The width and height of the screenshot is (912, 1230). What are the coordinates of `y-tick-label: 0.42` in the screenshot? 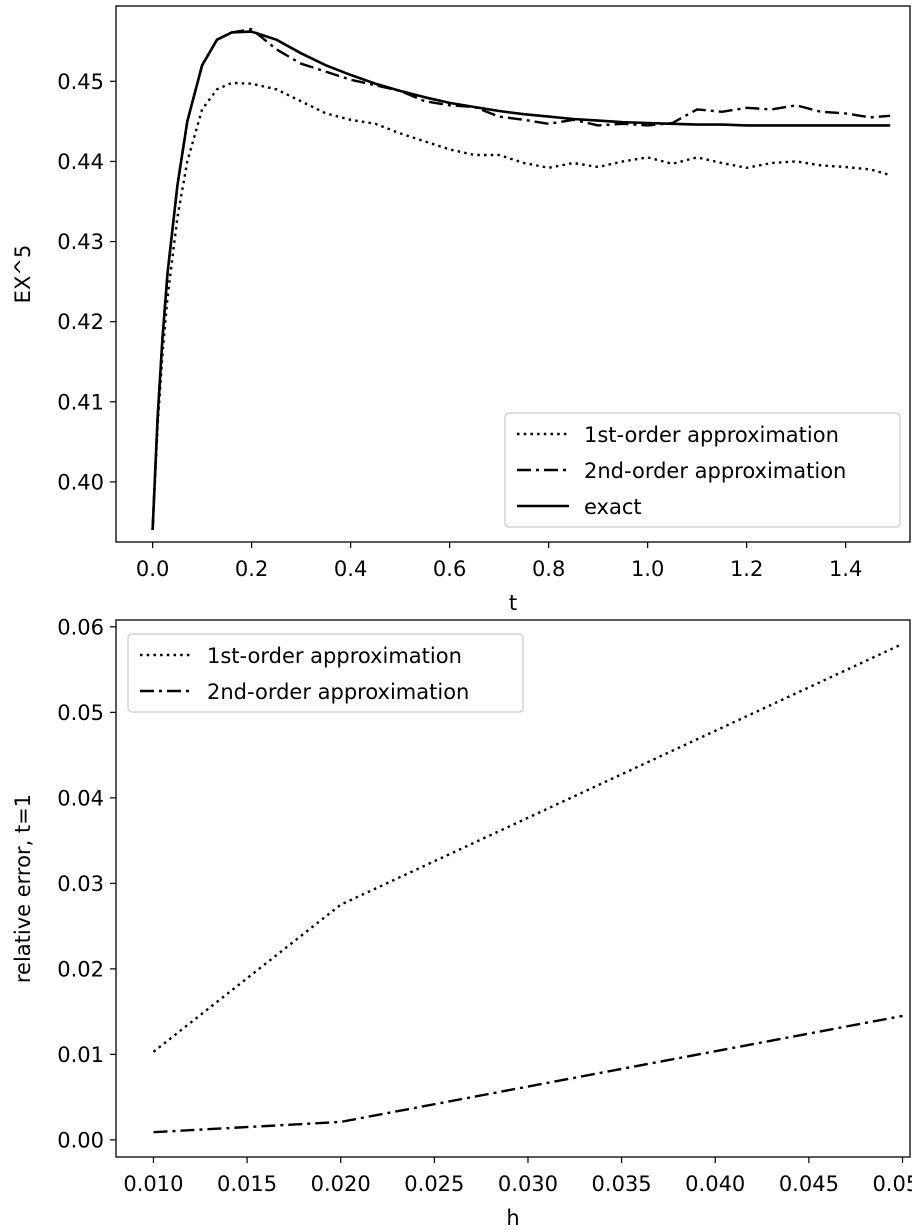 It's located at (80, 322).